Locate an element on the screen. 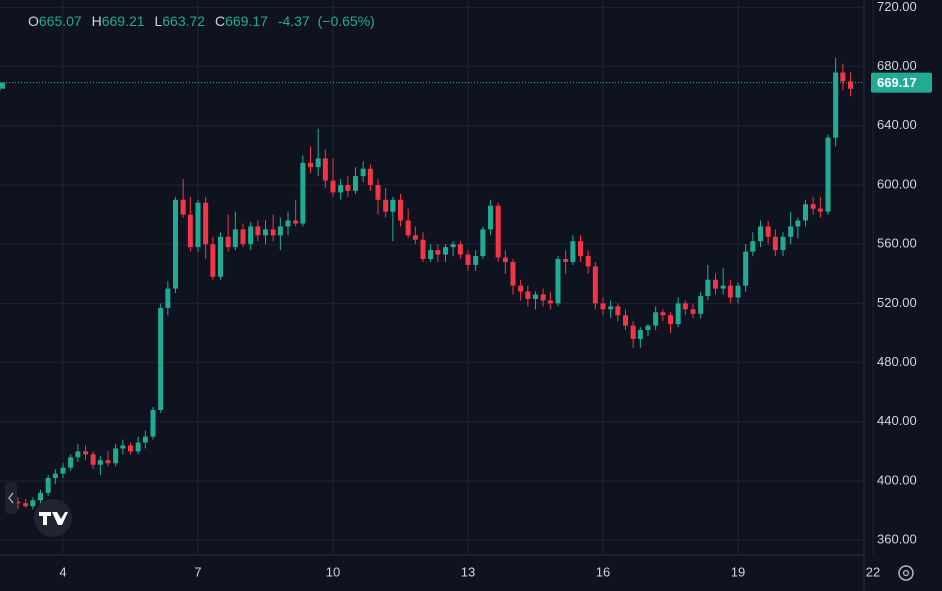 The image size is (942, 591). logo-circle is located at coordinates (53, 518).